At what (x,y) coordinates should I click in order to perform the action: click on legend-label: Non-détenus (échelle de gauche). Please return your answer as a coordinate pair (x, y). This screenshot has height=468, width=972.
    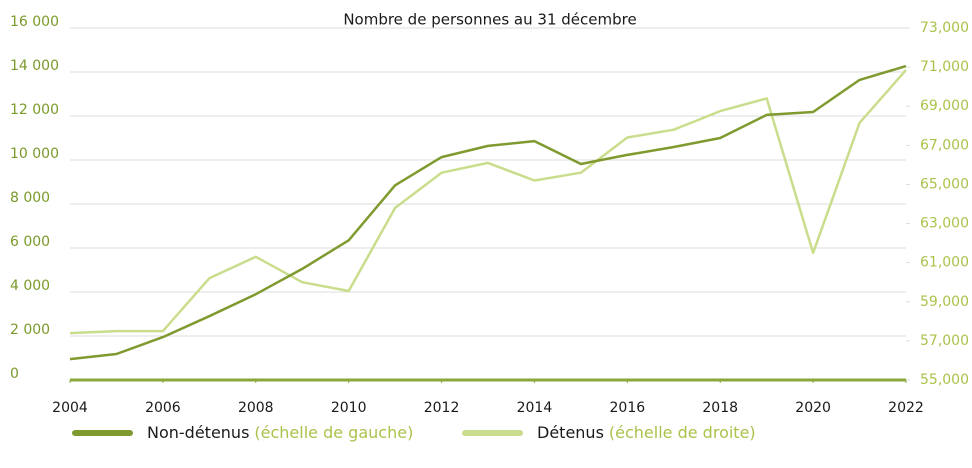
    Looking at the image, I should click on (280, 432).